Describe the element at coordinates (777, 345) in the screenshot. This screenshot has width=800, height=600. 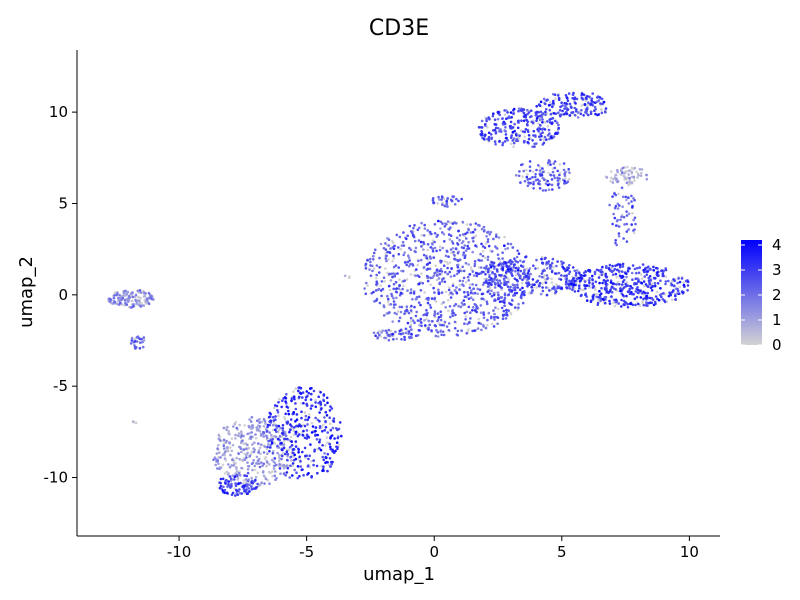
I see `colorbar-tick-label: 0` at that location.